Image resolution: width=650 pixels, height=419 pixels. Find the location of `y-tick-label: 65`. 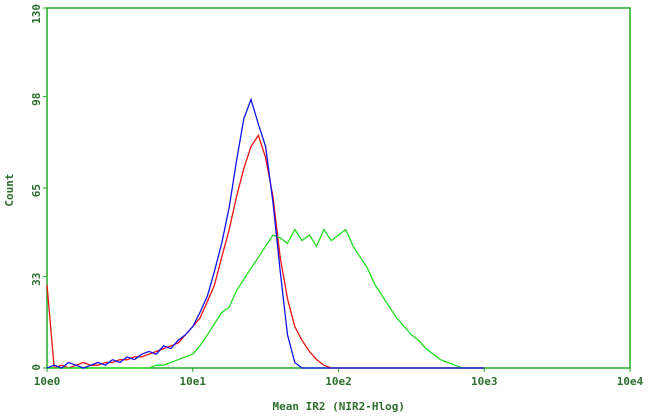

y-tick-label: 65 is located at coordinates (36, 190).